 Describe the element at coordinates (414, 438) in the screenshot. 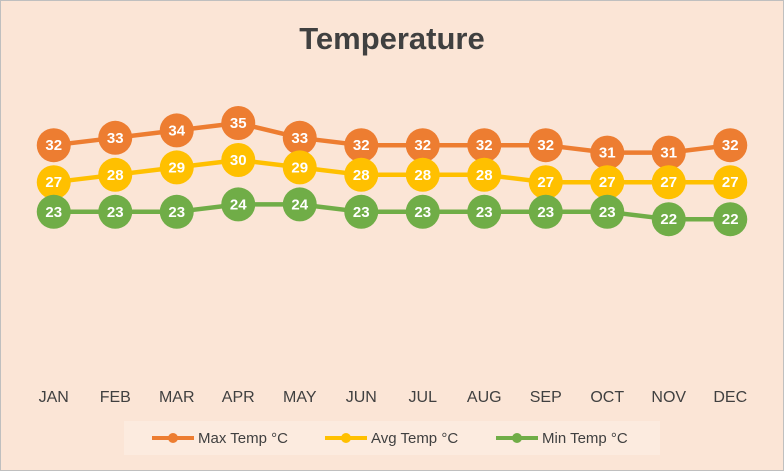

I see `legend-label: Avg Temp °C` at that location.